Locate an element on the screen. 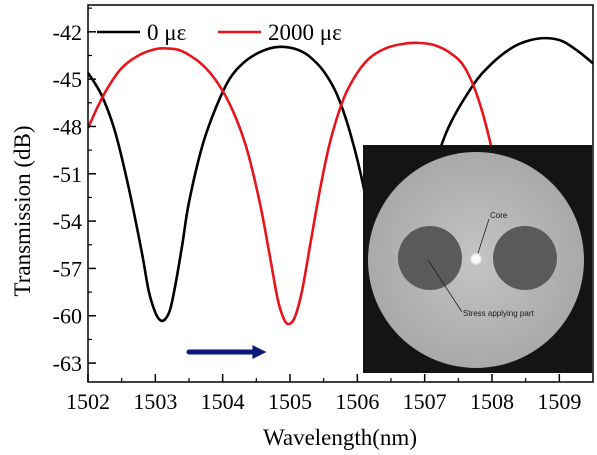 The height and width of the screenshot is (455, 597). x-tick-label: 1505 is located at coordinates (290, 401).